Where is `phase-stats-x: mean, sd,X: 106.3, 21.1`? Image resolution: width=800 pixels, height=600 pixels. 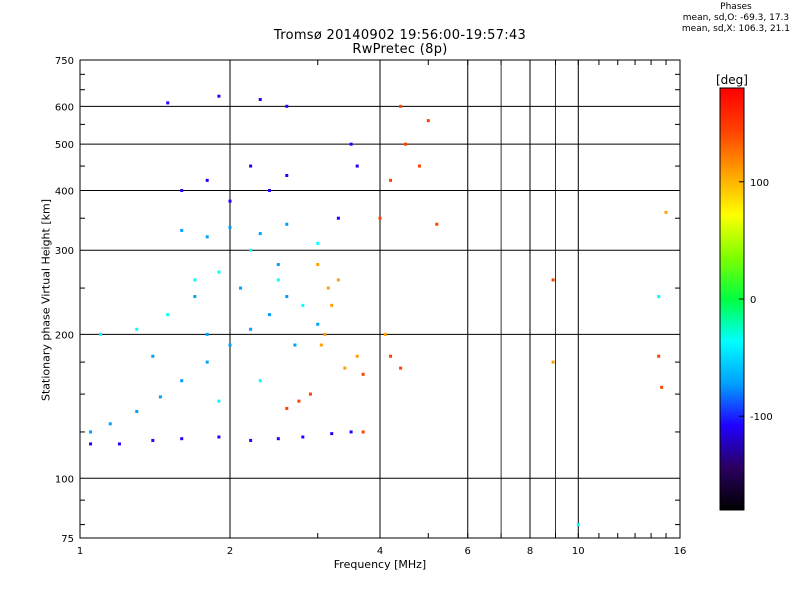
phase-stats-x: mean, sd,X: 106.3, 21.1 is located at coordinates (735, 29).